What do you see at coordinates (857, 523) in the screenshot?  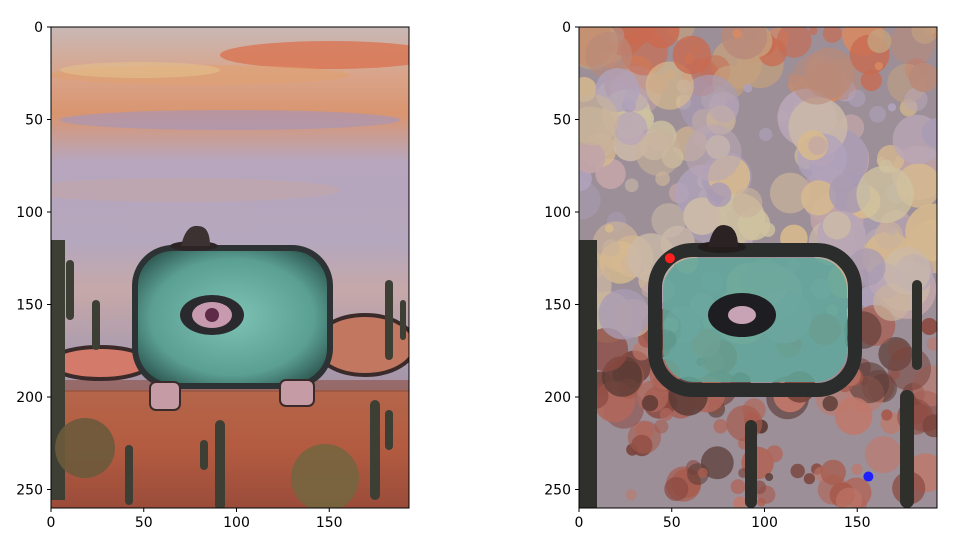 I see `x-tick-label: 150` at bounding box center [857, 523].